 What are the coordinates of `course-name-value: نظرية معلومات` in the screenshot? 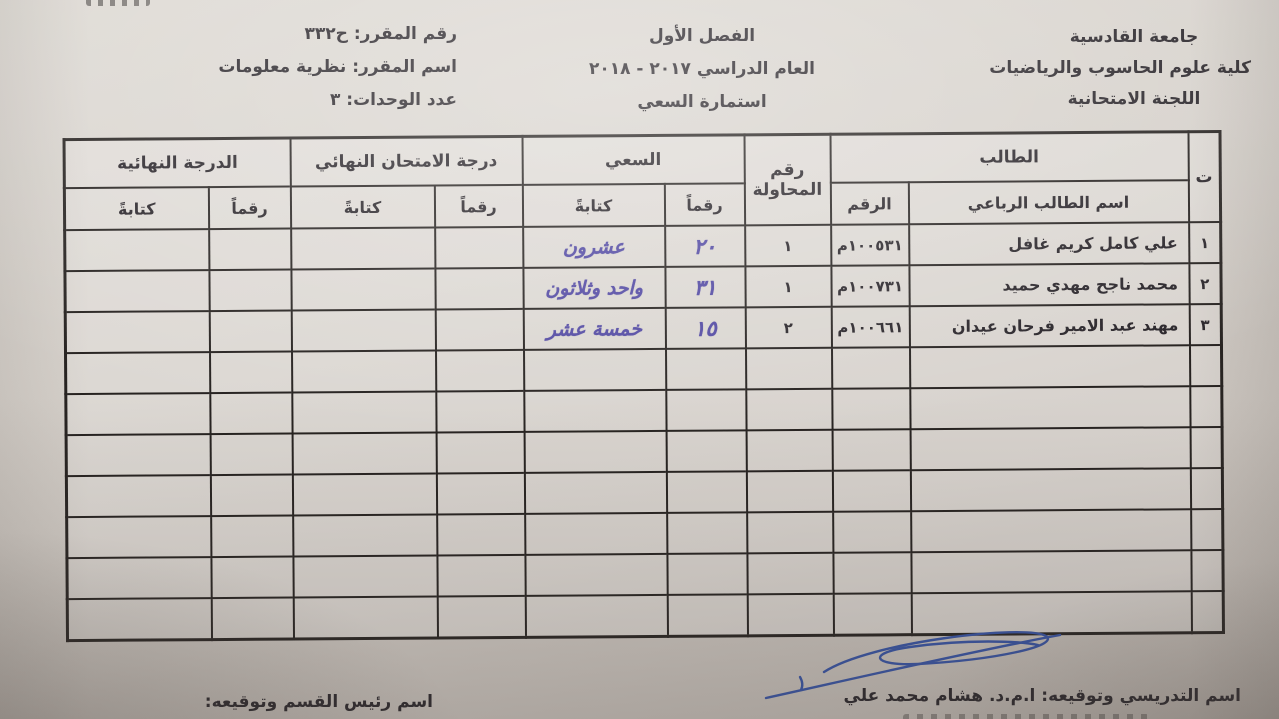 It's located at (282, 67).